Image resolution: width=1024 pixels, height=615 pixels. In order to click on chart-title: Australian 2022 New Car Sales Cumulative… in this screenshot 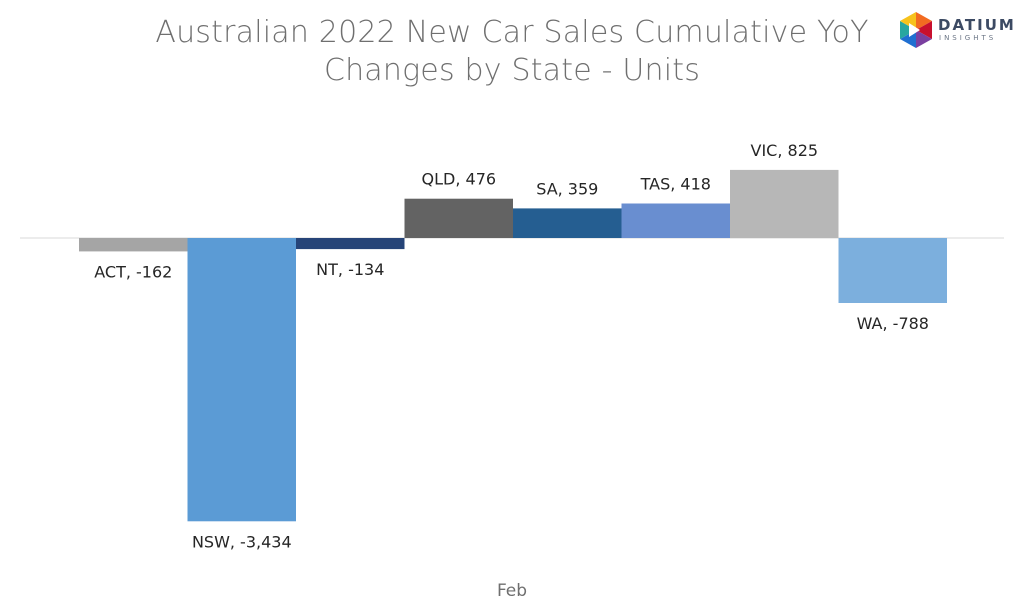, I will do `click(512, 52)`.